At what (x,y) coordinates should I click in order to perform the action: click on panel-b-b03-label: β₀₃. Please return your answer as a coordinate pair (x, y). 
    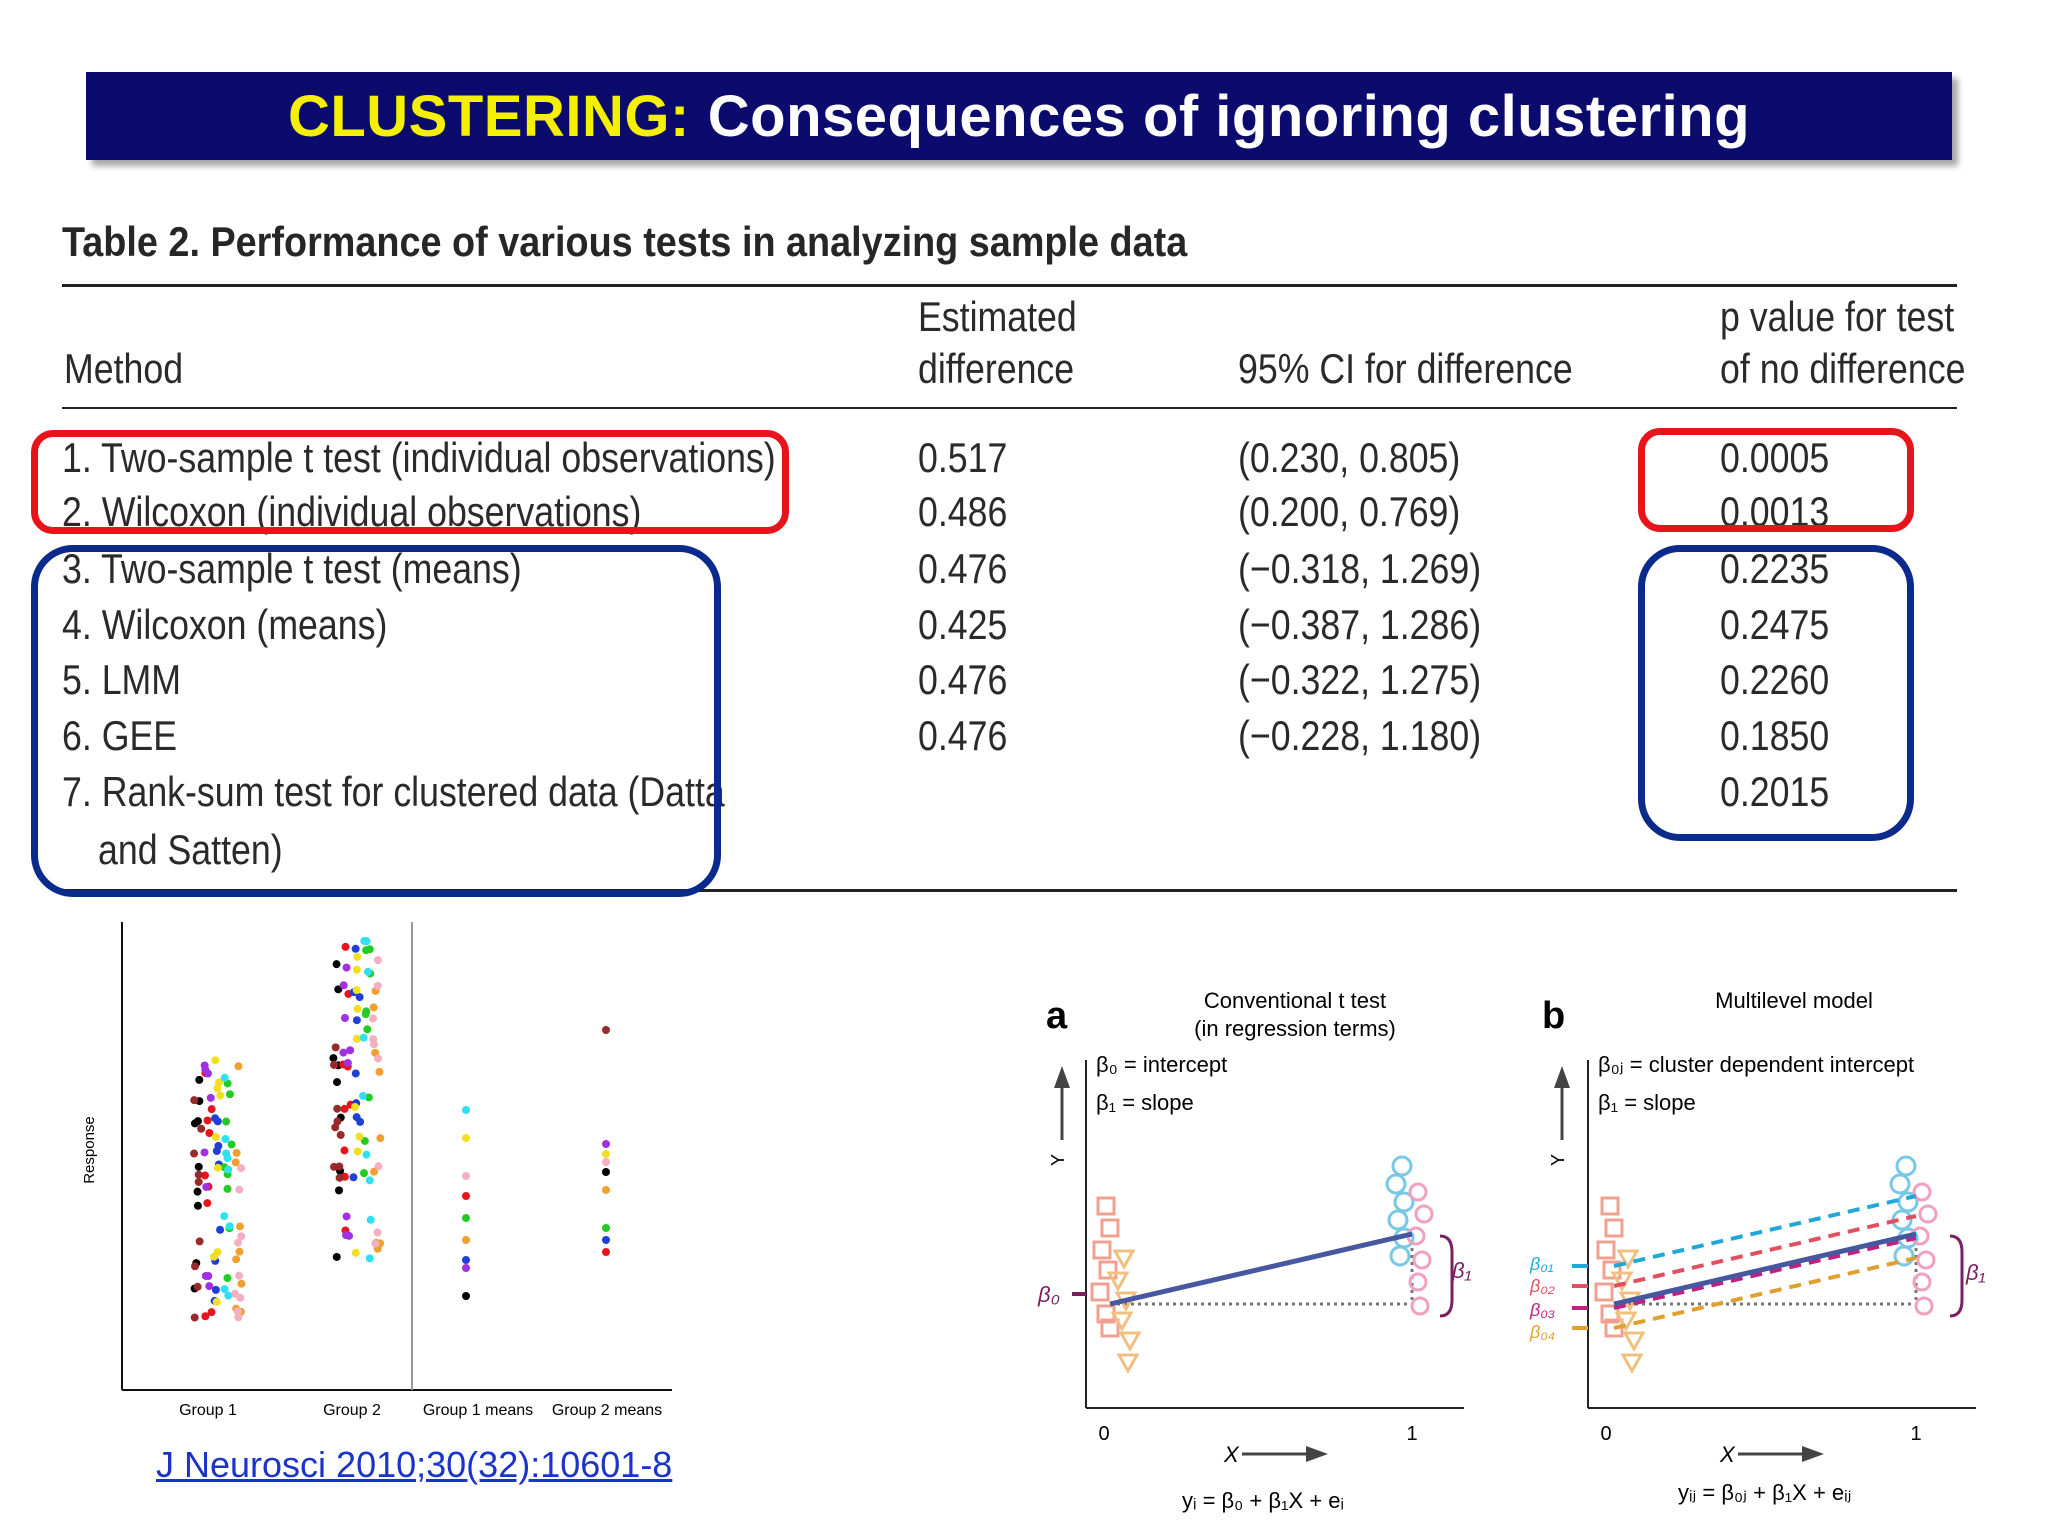
    Looking at the image, I should click on (1542, 1310).